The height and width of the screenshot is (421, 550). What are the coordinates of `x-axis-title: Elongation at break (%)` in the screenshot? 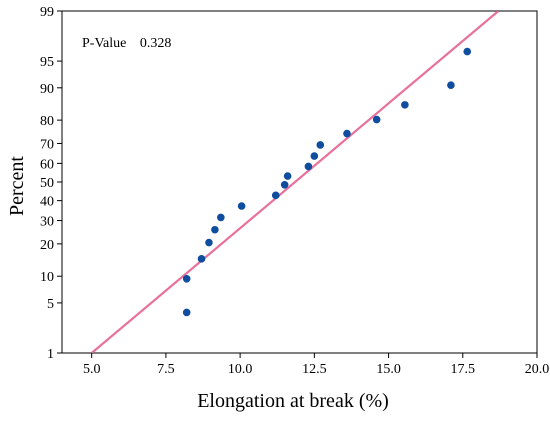 It's located at (293, 401).